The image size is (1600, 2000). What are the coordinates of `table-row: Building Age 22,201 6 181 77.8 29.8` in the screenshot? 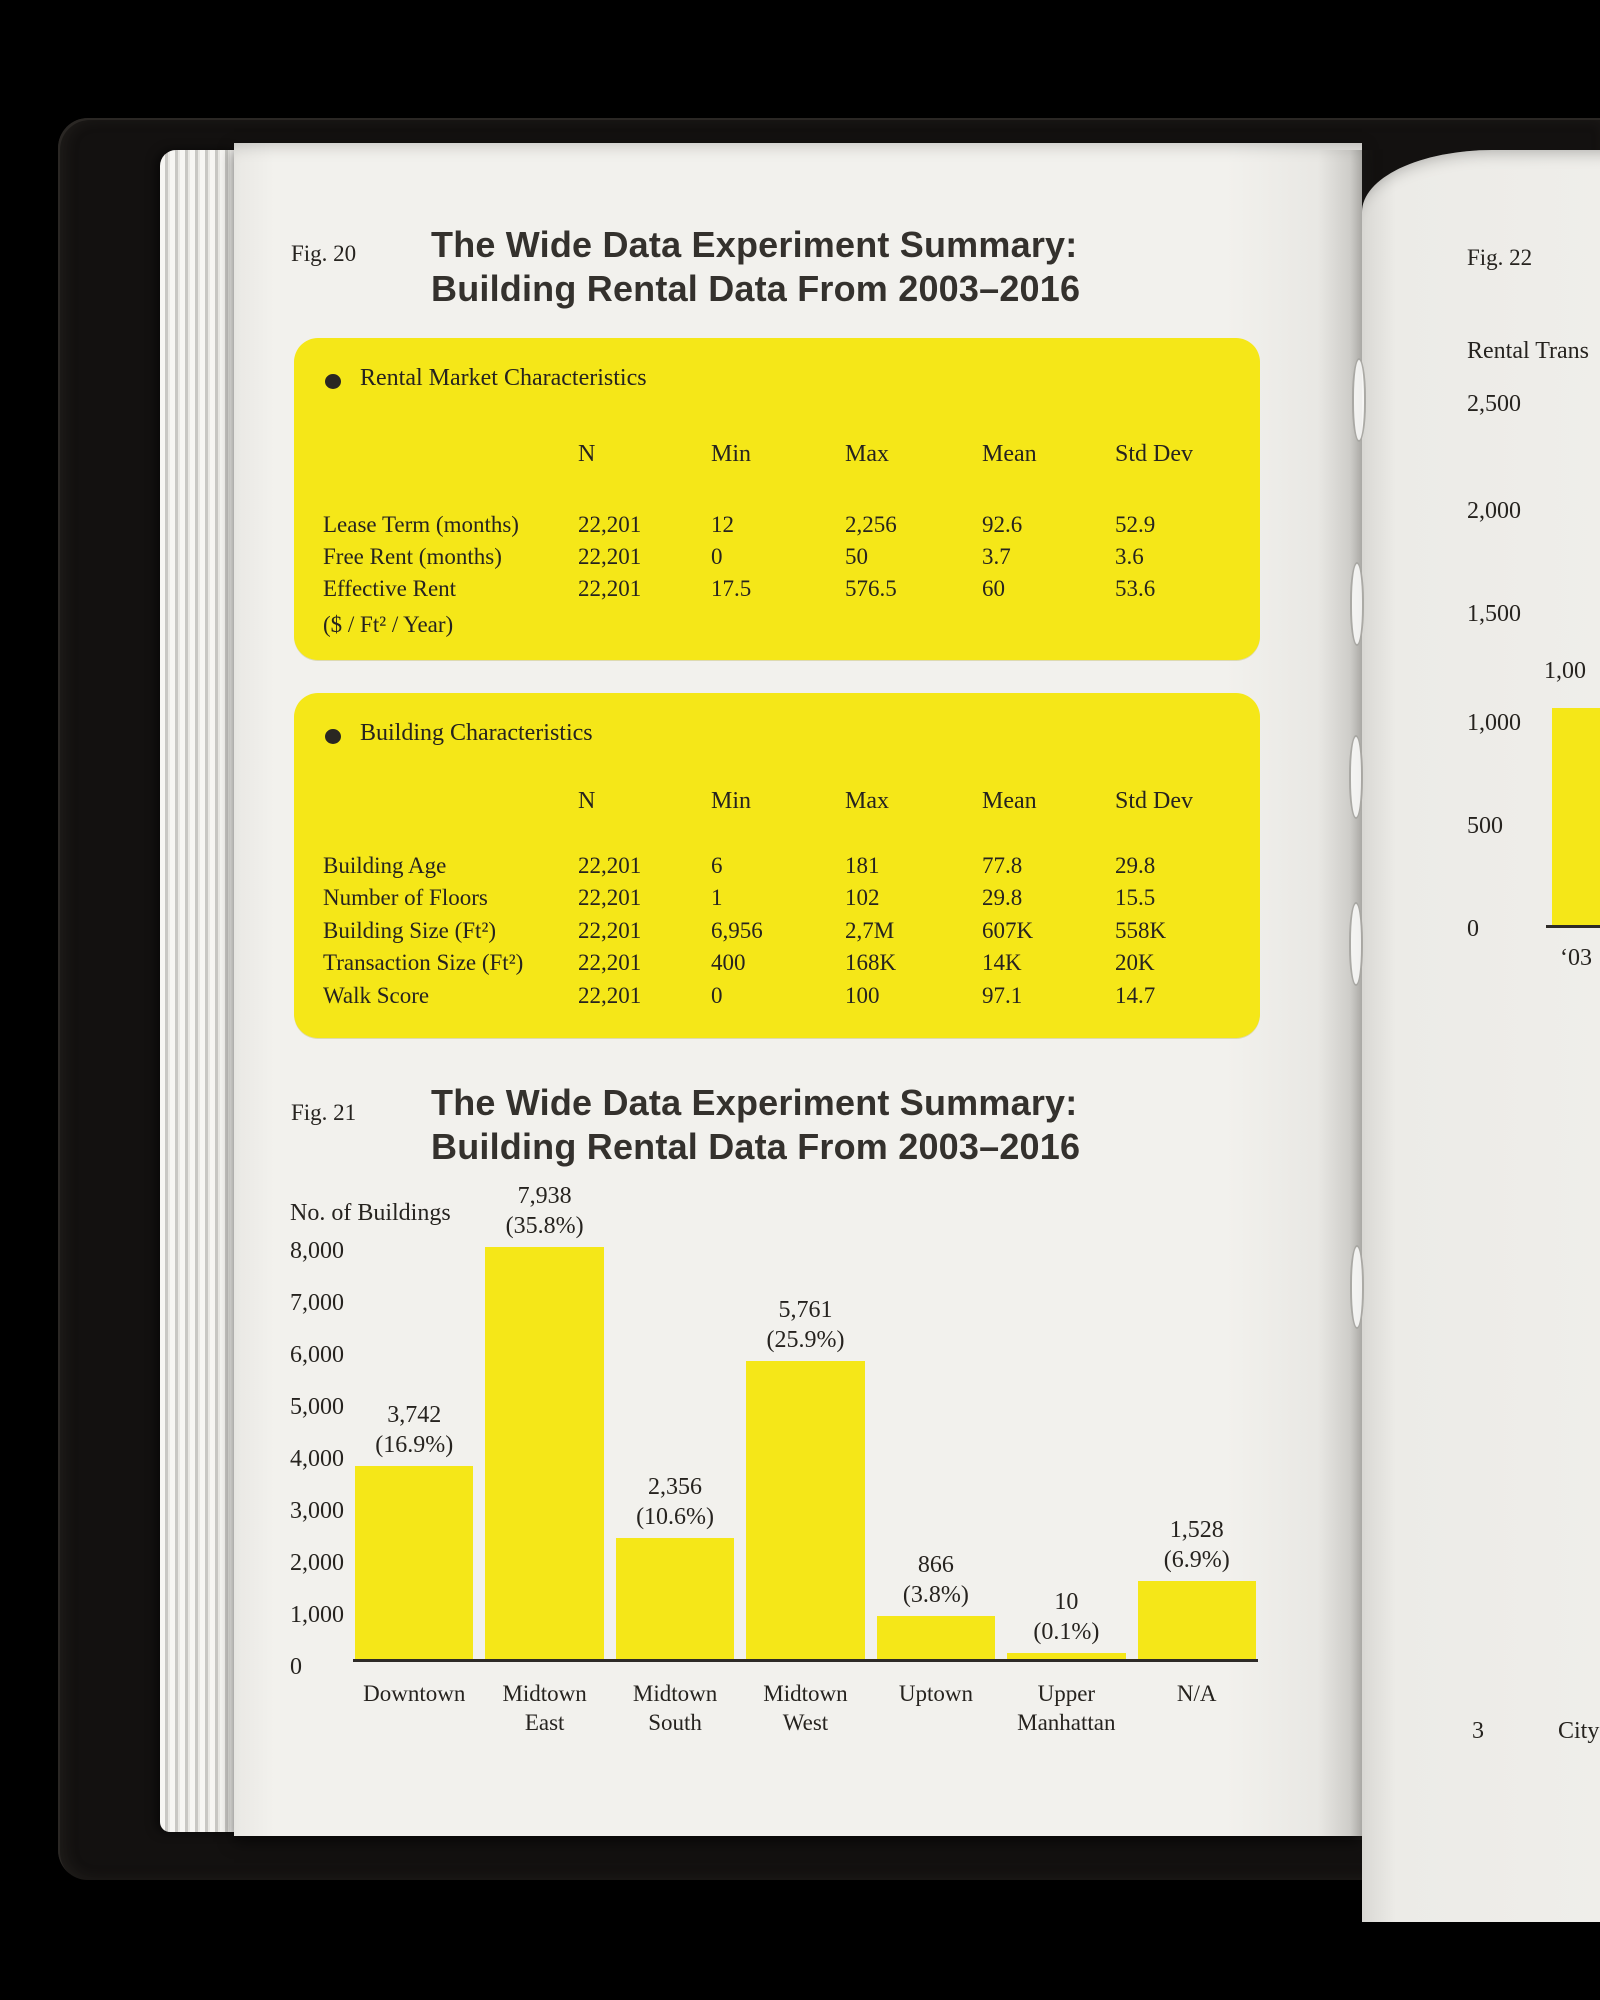 It's located at (739, 865).